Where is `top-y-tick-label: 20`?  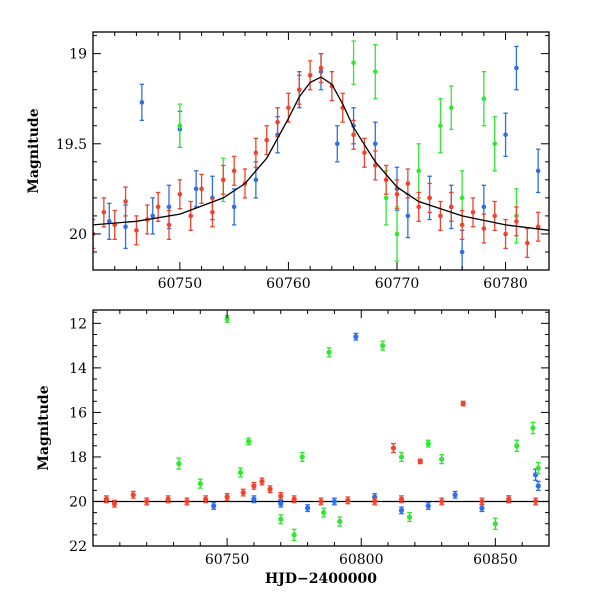
top-y-tick-label: 20 is located at coordinates (78, 235).